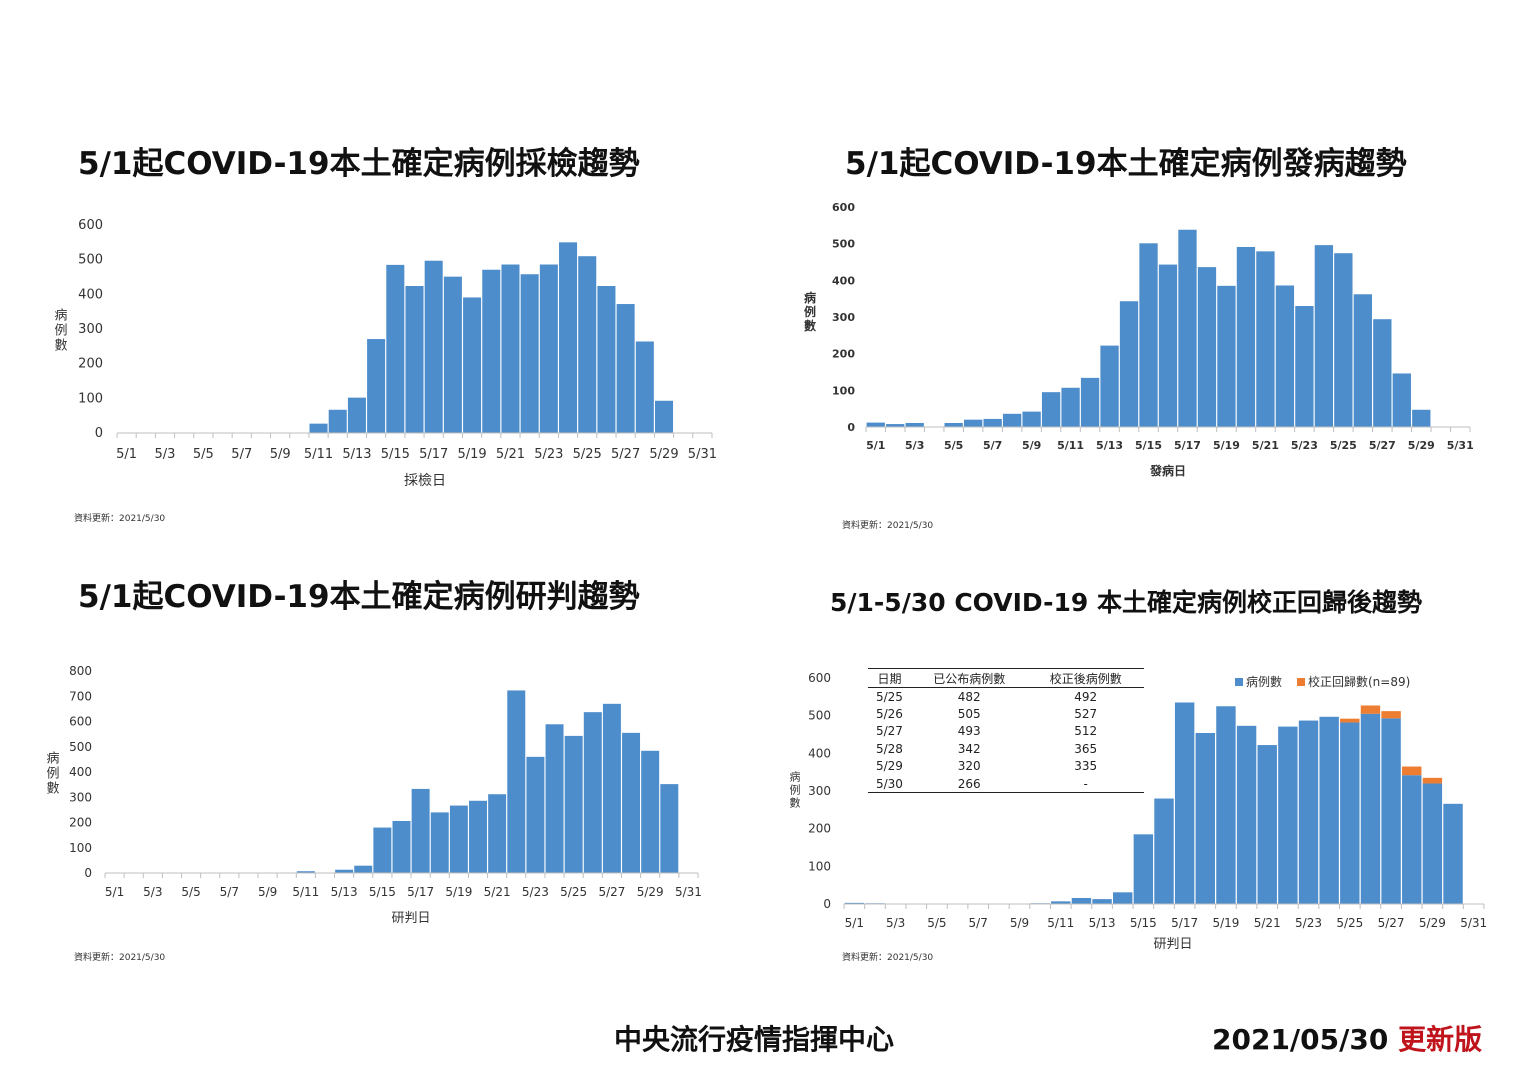  Describe the element at coordinates (1225, 923) in the screenshot. I see `corrected-x-tick-label: 5/19` at that location.